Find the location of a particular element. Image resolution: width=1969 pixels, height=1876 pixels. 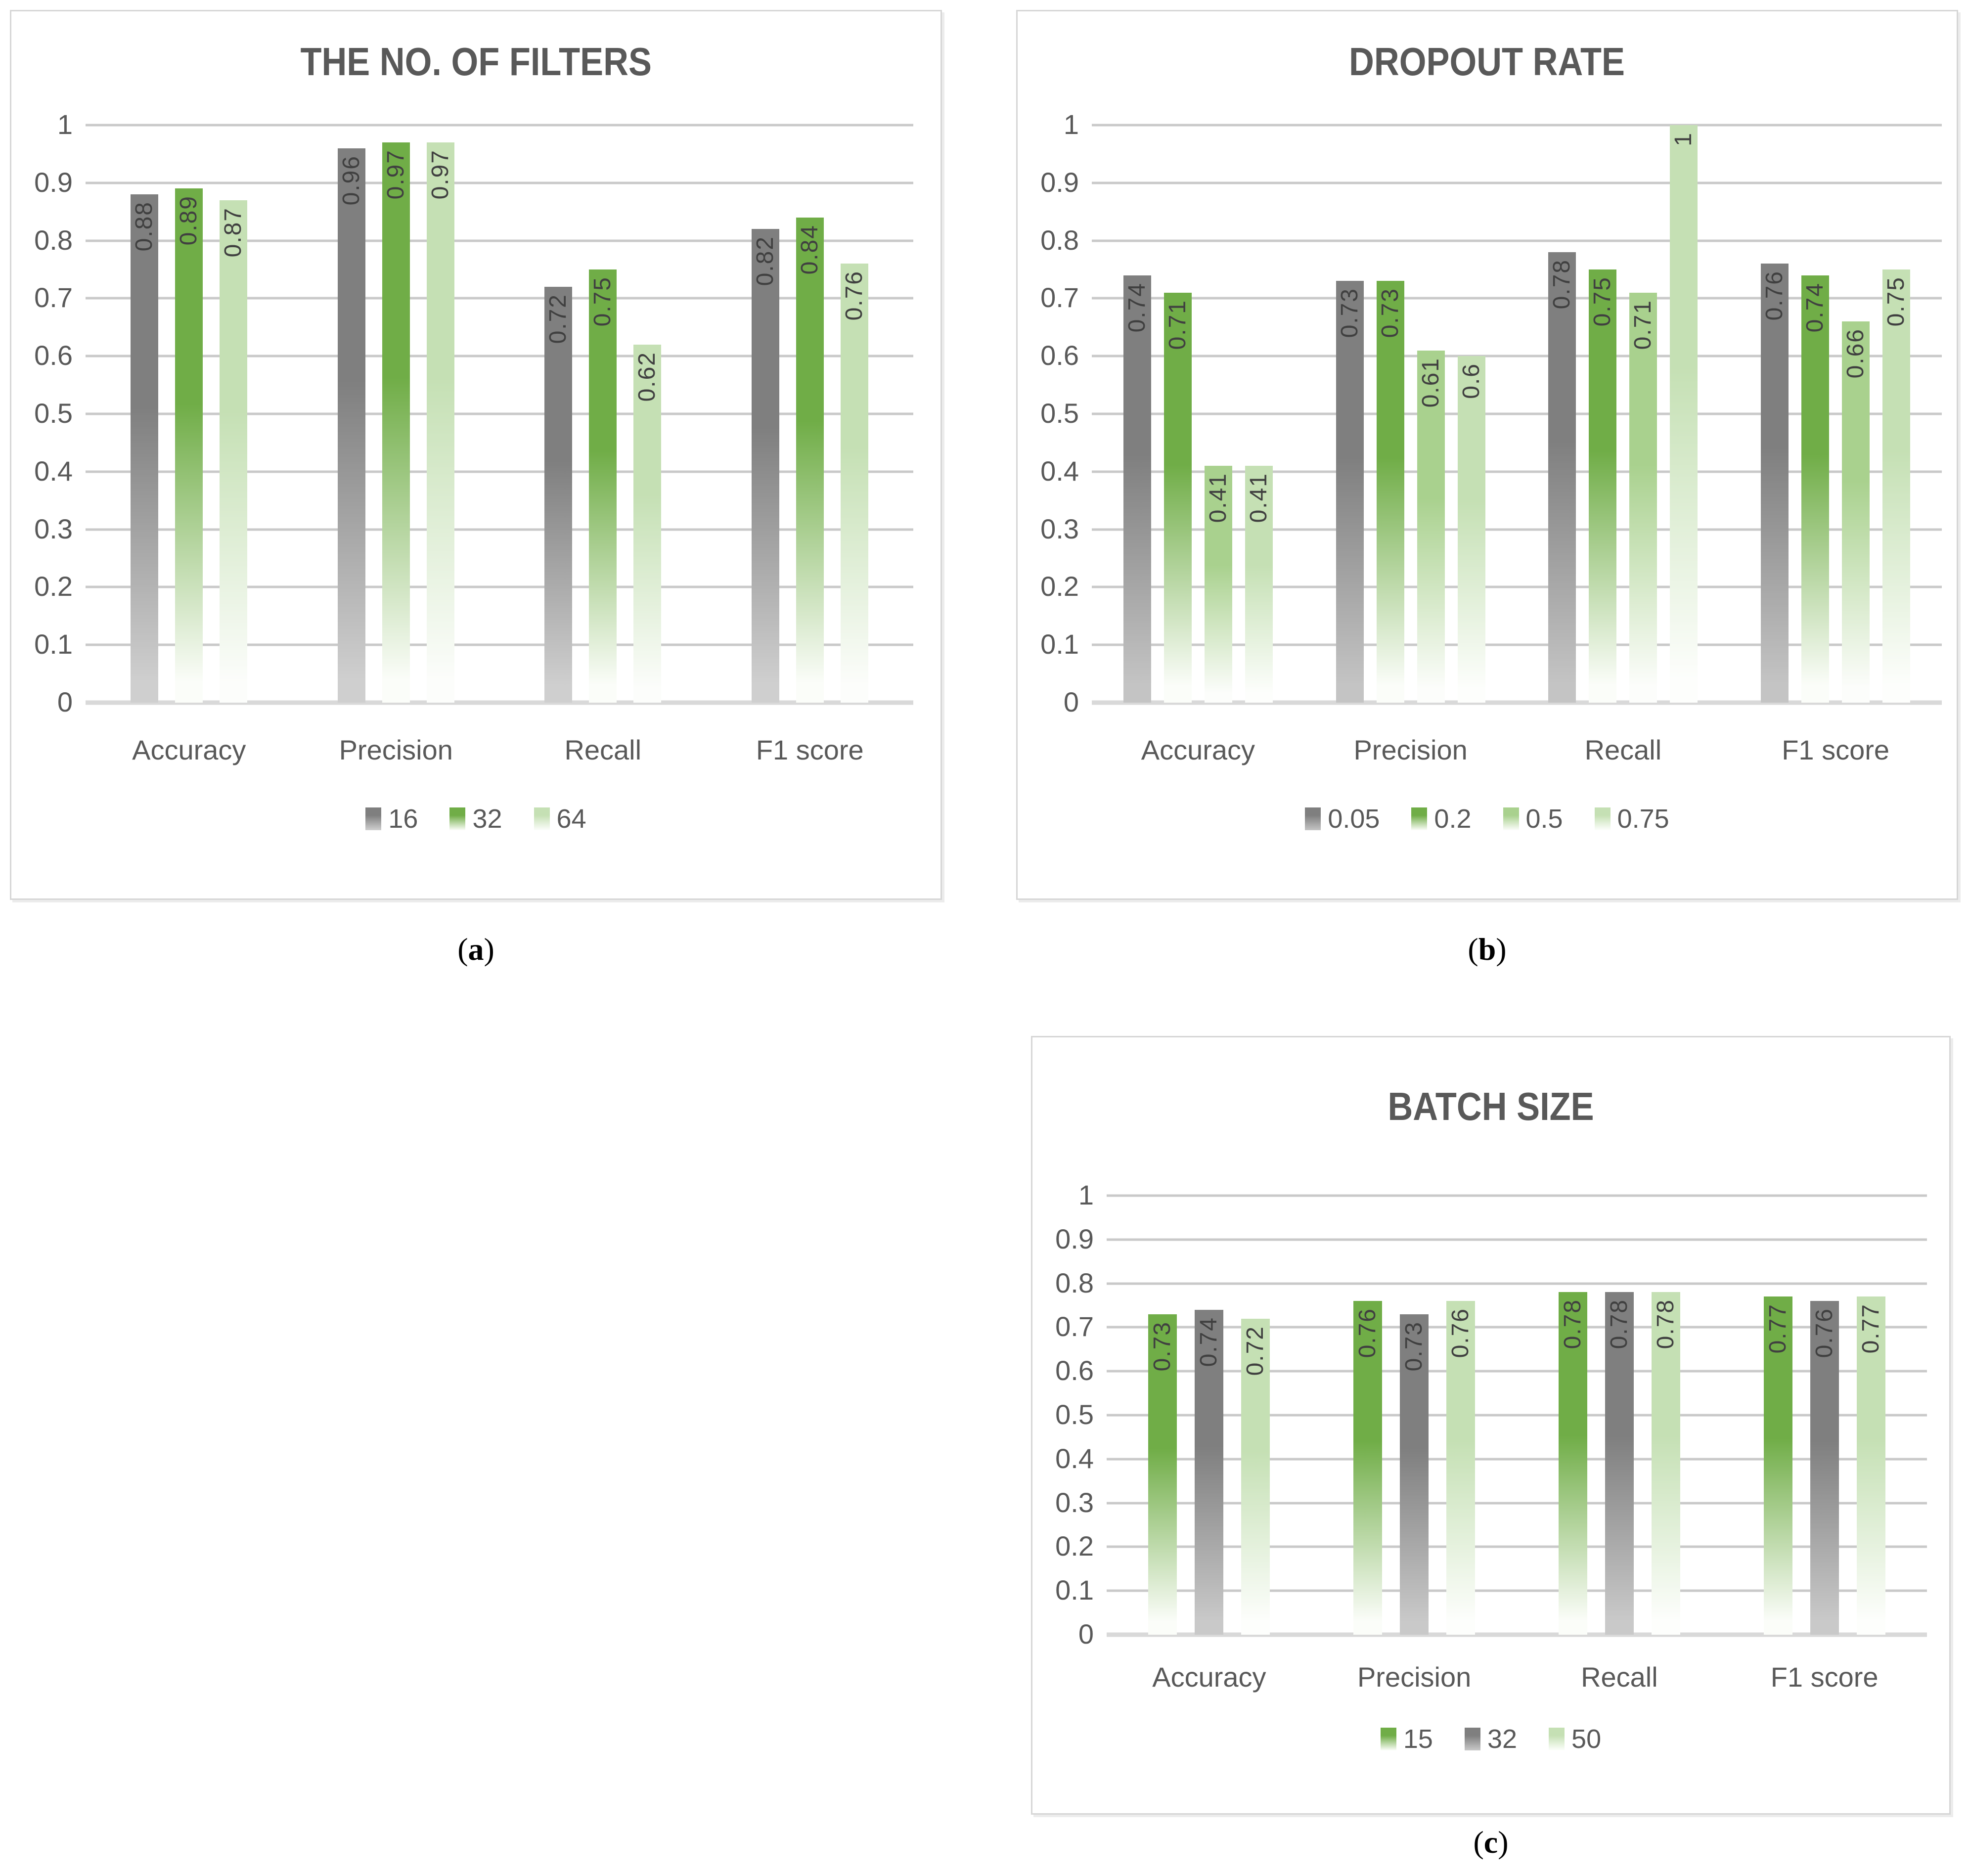

legend-item: 64 is located at coordinates (560, 818).